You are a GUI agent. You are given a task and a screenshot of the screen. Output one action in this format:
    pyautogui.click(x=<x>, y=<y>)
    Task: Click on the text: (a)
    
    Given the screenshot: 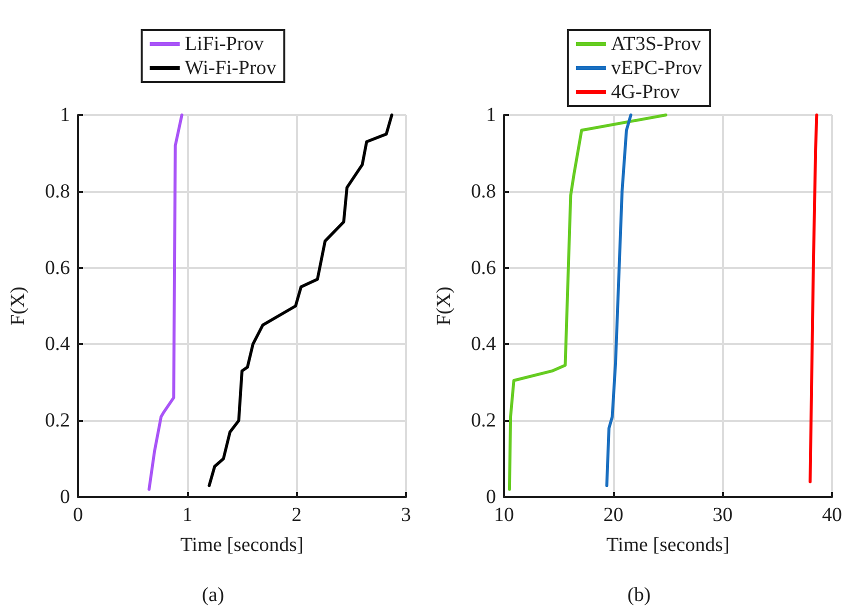 What is the action you would take?
    pyautogui.click(x=213, y=595)
    